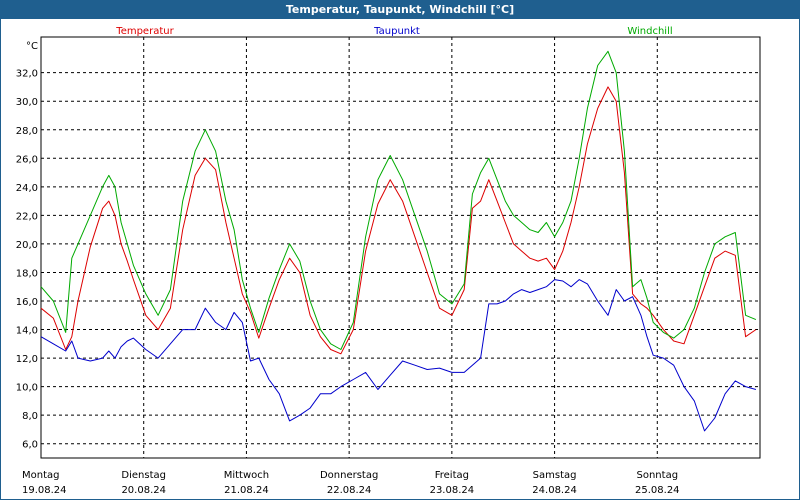 This screenshot has width=800, height=500. Describe the element at coordinates (27, 273) in the screenshot. I see `y-tick-label: 18,0` at that location.